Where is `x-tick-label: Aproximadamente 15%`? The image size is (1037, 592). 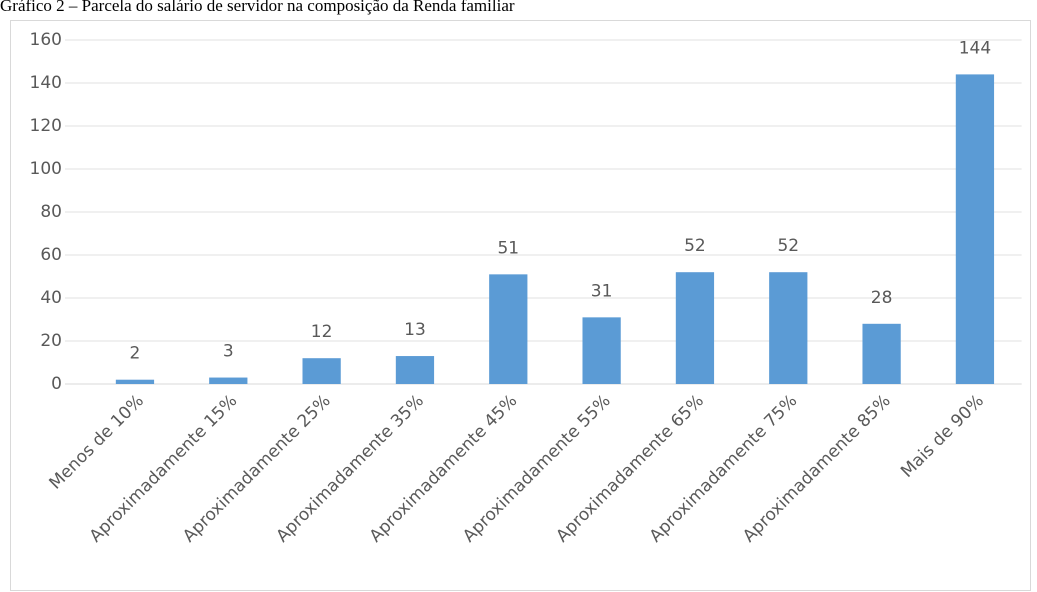 x-tick-label: Aproximadamente 15% is located at coordinates (164, 469).